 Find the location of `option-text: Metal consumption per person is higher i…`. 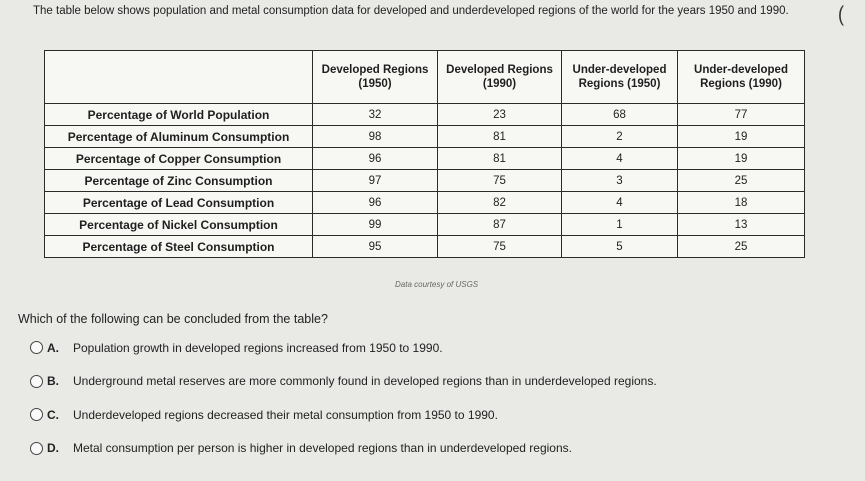

option-text: Metal consumption per person is higher i… is located at coordinates (322, 448).